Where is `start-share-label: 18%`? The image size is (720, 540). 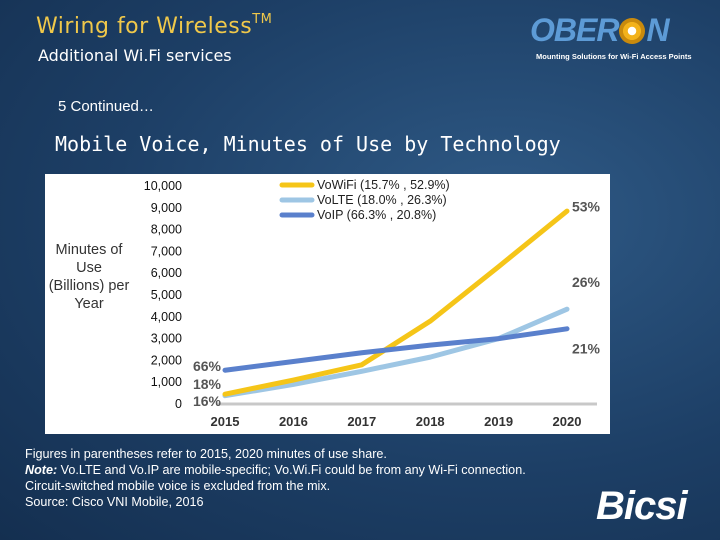 start-share-label: 18% is located at coordinates (207, 384).